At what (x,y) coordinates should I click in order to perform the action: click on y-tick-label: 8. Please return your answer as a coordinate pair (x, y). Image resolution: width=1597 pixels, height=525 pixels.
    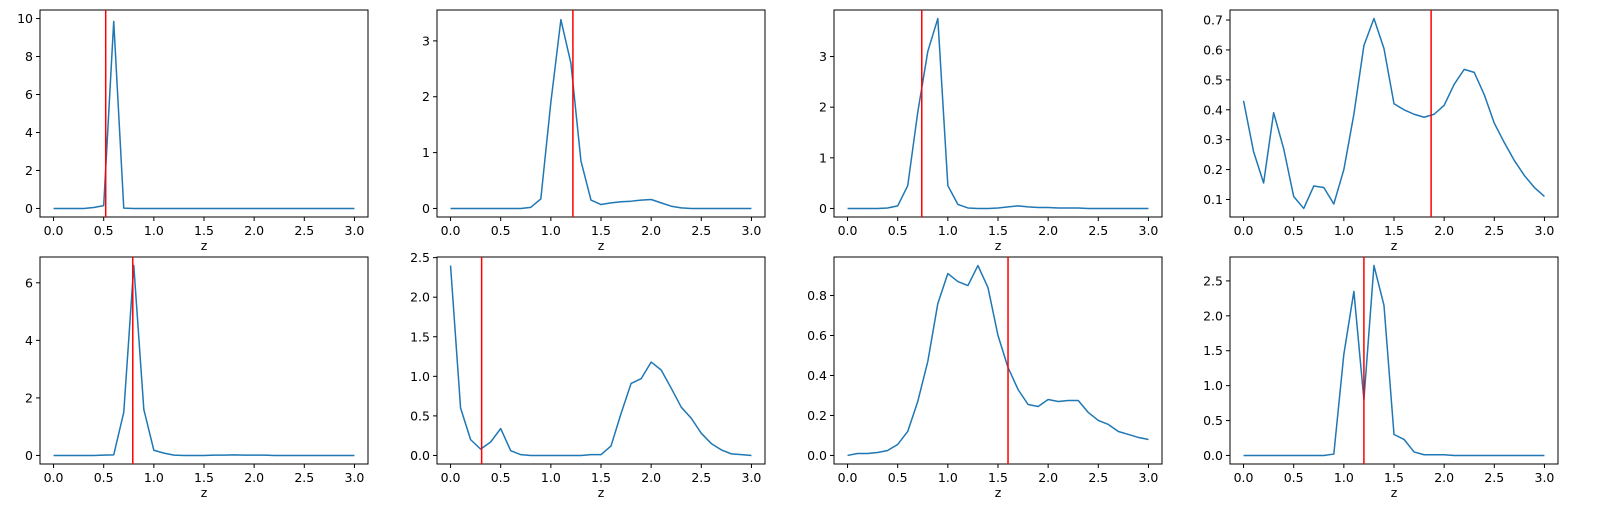
    Looking at the image, I should click on (29, 56).